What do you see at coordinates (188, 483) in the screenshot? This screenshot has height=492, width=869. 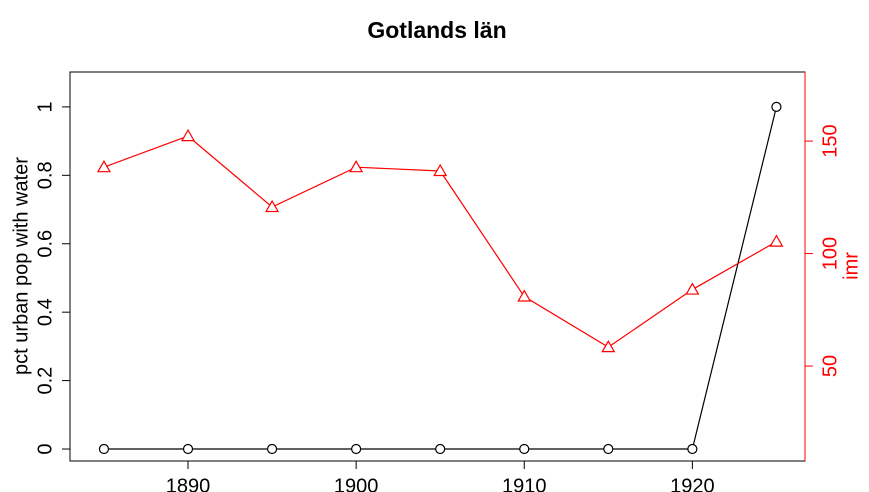 I see `x-tick-label: 1890` at bounding box center [188, 483].